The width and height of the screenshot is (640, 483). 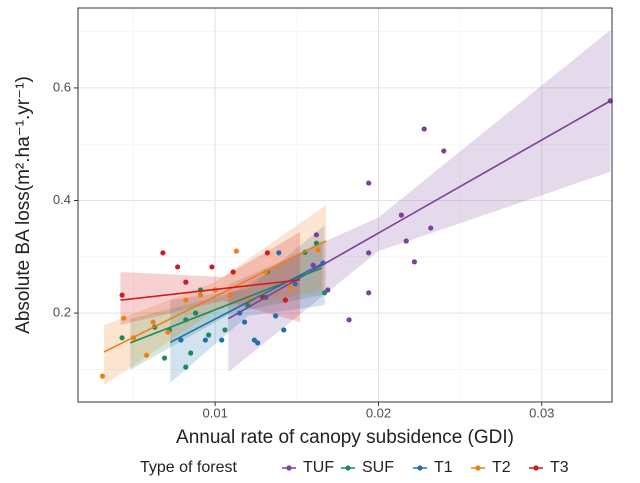 I want to click on x-tick-label: 0.01, so click(x=215, y=412).